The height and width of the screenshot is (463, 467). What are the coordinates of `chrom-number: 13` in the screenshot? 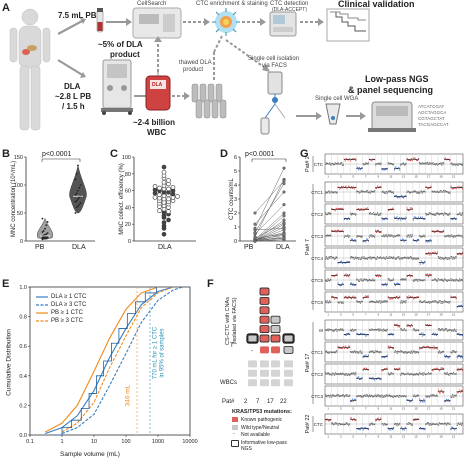 It's located at (404, 409).